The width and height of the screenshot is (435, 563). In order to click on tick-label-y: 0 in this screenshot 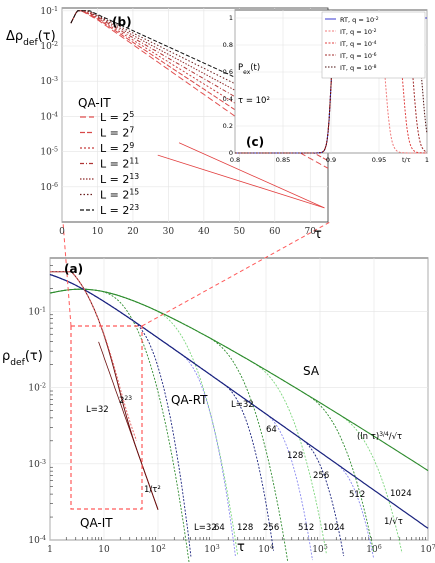, I will do `click(231, 153)`.